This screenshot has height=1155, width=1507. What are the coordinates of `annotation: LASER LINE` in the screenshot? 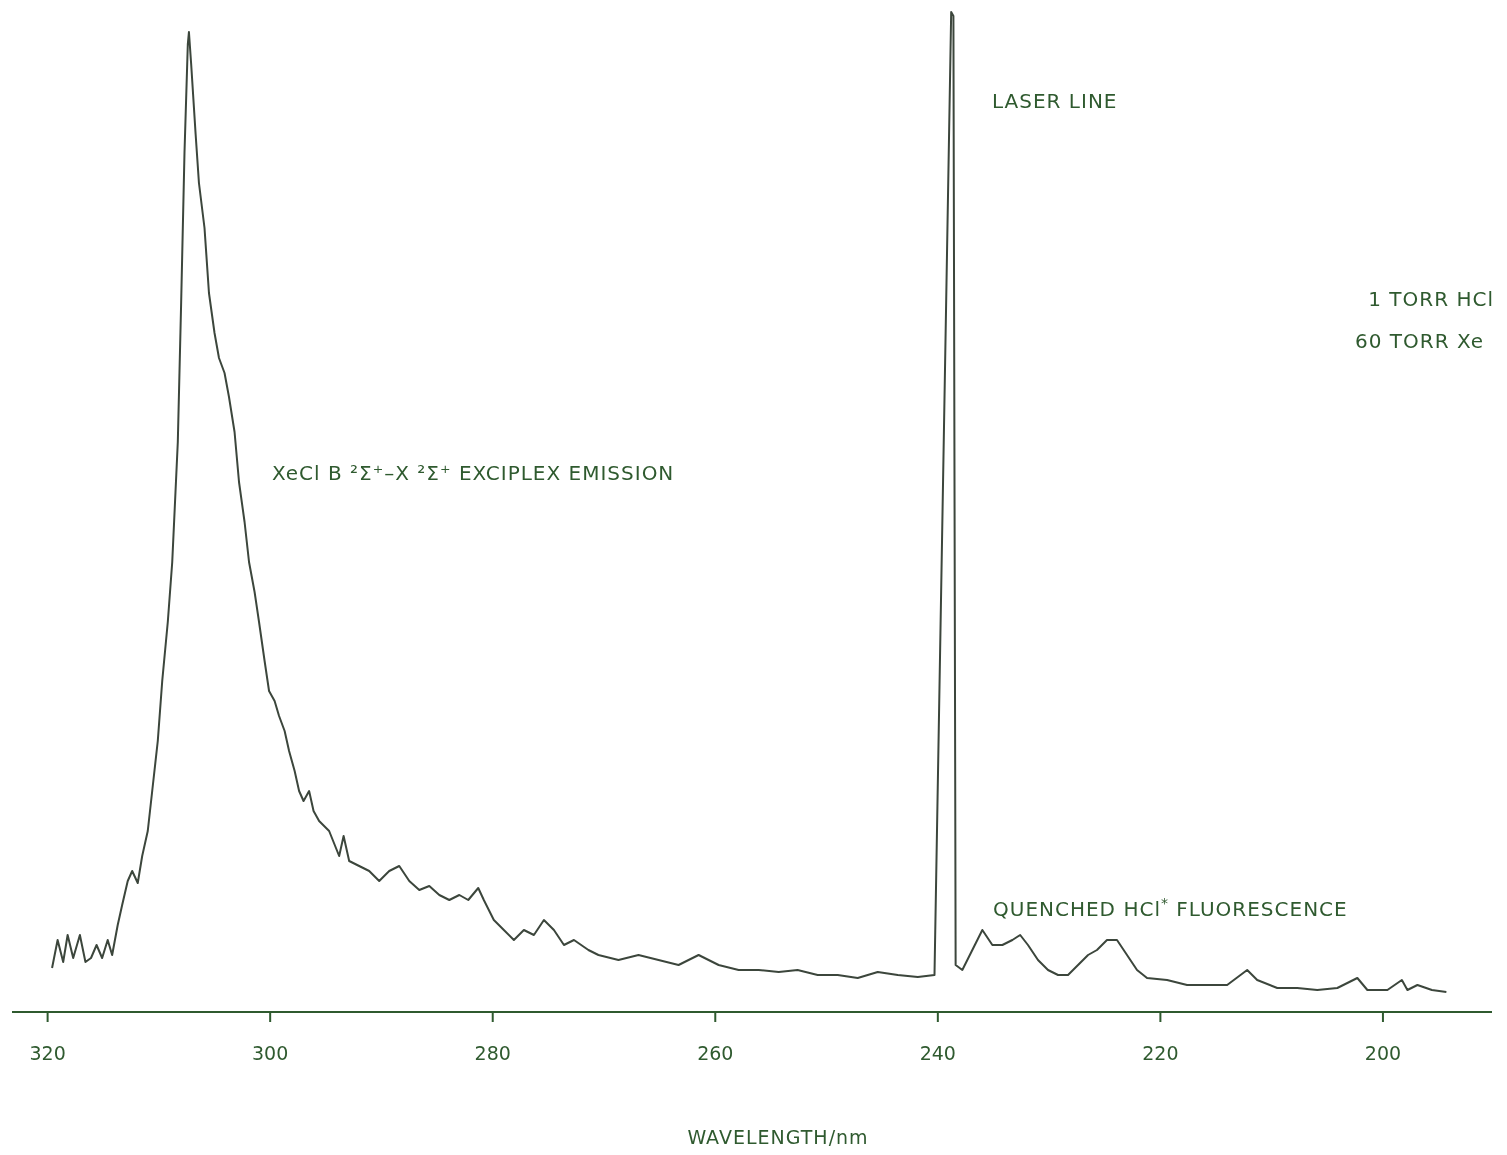 It's located at (1055, 101).